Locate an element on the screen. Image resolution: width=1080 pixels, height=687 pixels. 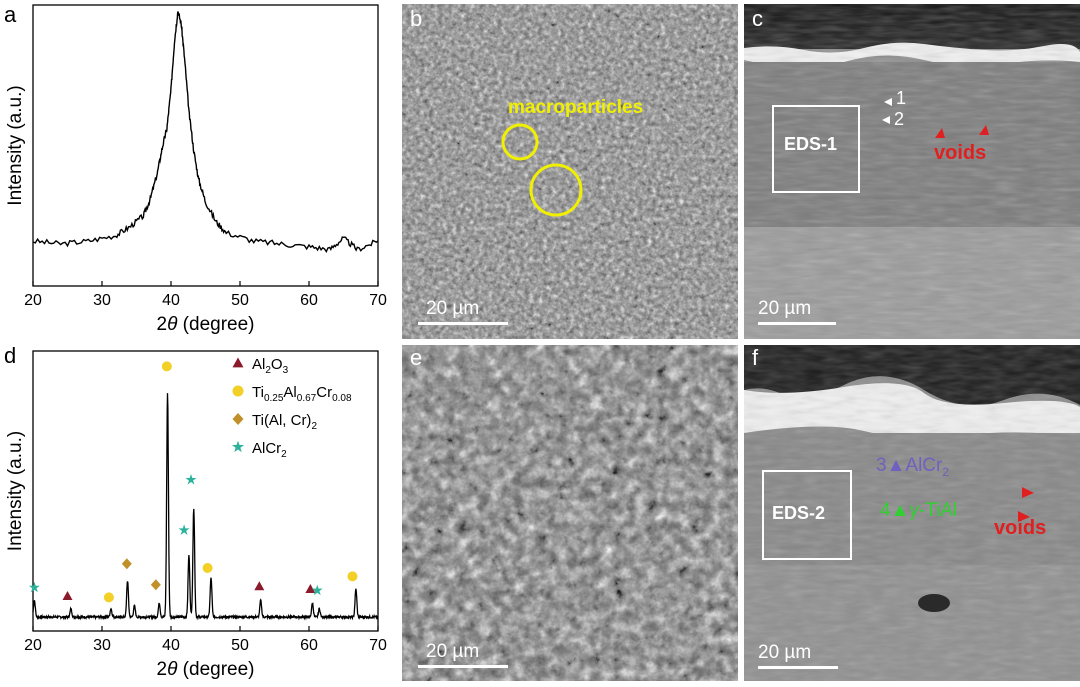
chart-d-xtick-label-50: 50 is located at coordinates (240, 645).